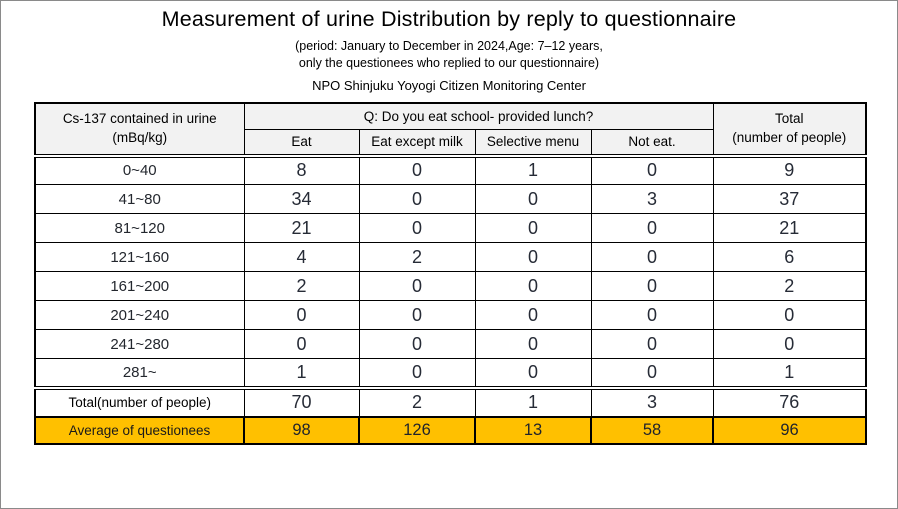 The height and width of the screenshot is (509, 898). I want to click on range-cell: 81~120, so click(139, 228).